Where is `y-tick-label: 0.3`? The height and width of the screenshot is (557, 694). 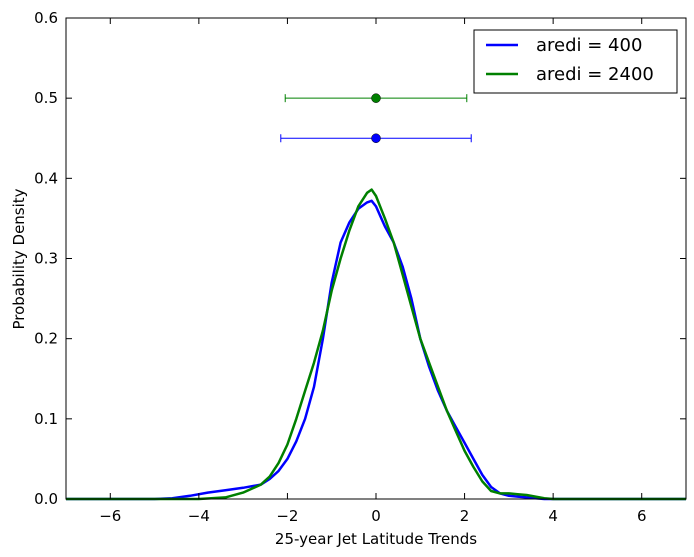
y-tick-label: 0.3 is located at coordinates (46, 259).